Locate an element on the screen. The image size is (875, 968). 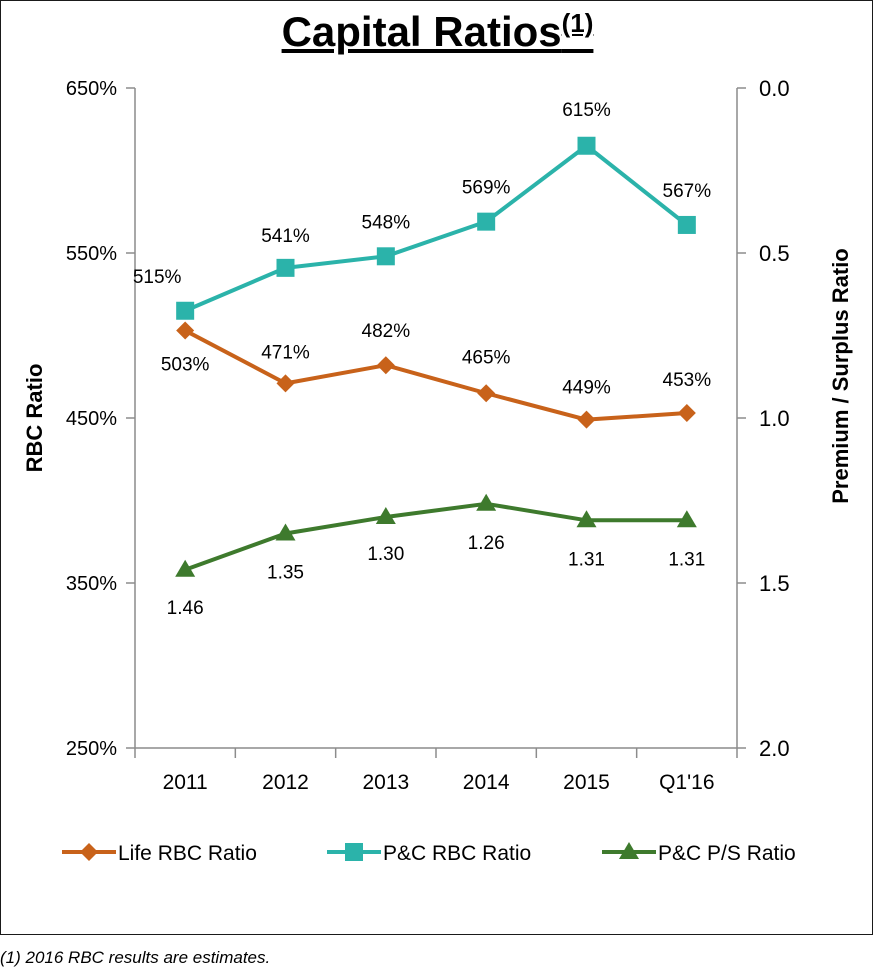
data-label: 1.26 is located at coordinates (486, 543).